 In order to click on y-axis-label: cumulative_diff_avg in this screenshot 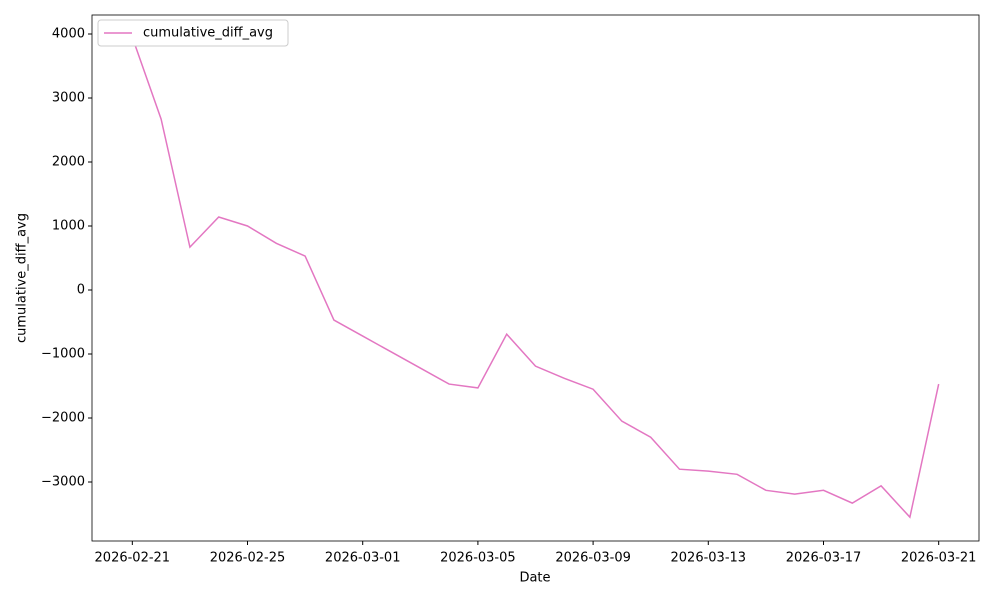, I will do `click(22, 278)`.